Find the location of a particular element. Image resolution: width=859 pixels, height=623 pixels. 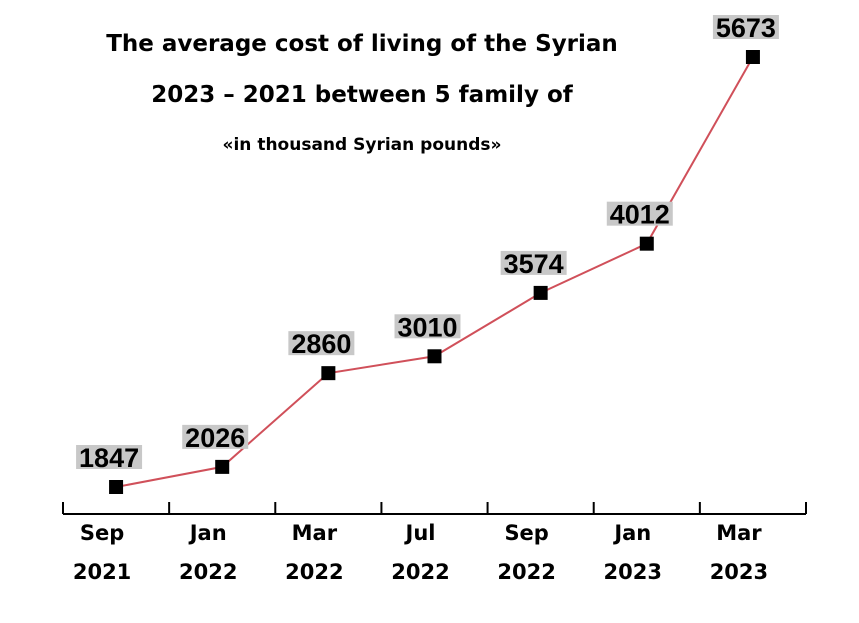

chart-title-line-3: «in thousand Syrian pounds» is located at coordinates (362, 145).